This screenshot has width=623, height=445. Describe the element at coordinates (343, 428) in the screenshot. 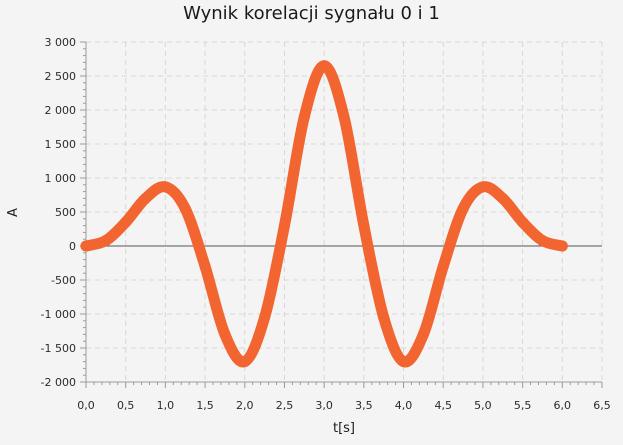

I see `x-axis-label: t[s]` at that location.